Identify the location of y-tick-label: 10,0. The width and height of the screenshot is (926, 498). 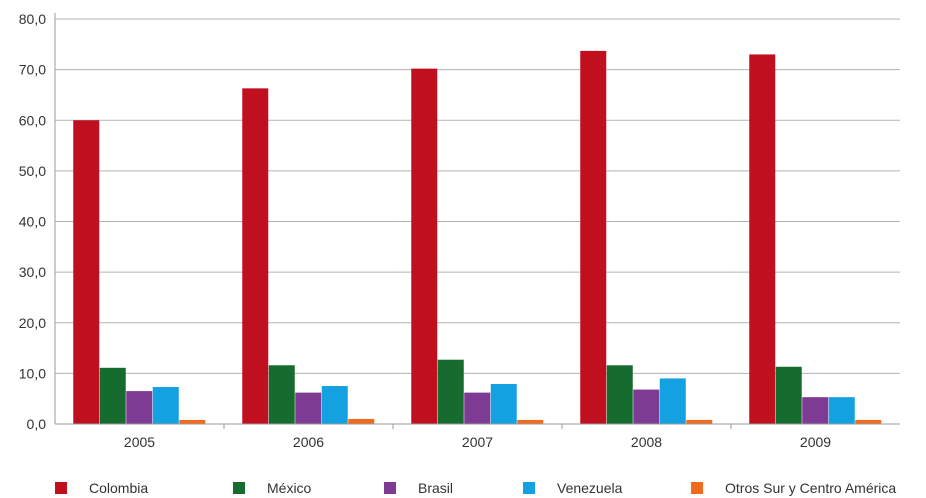
(32, 373).